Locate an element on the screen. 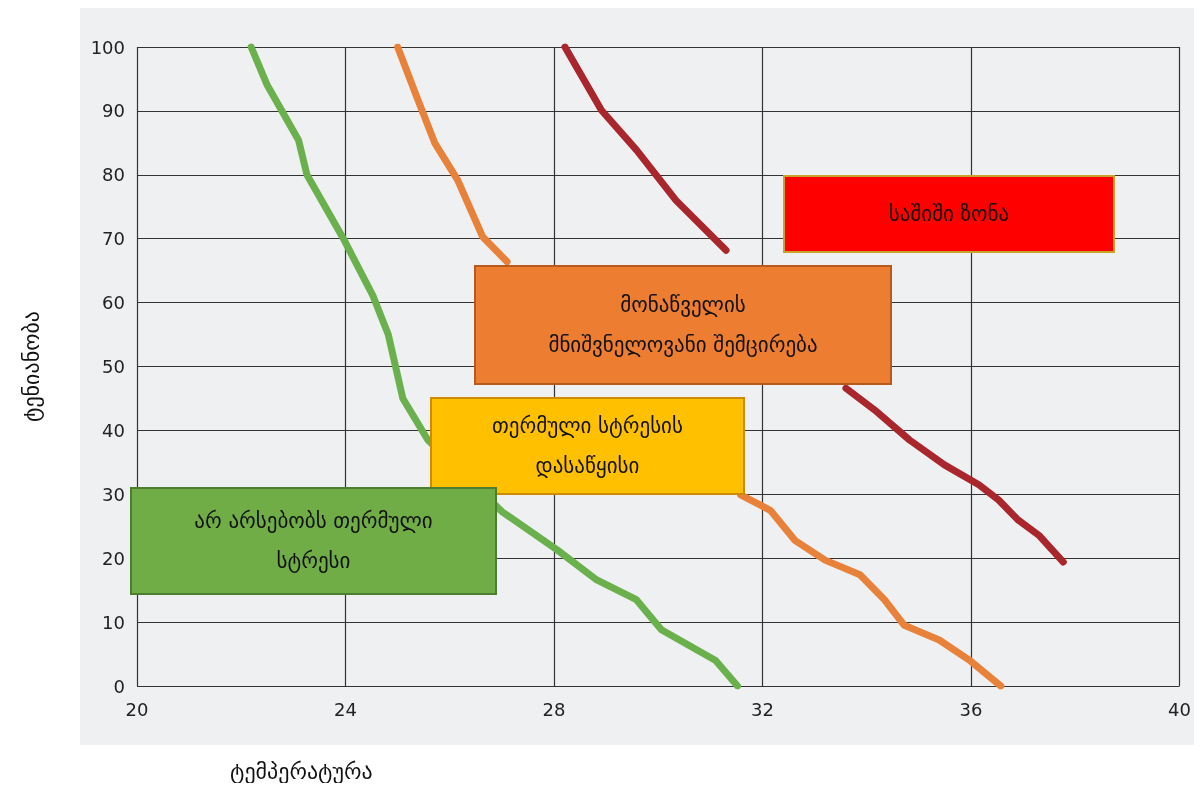  label-box: არ არსებობს თერმული სტრესი is located at coordinates (313, 541).